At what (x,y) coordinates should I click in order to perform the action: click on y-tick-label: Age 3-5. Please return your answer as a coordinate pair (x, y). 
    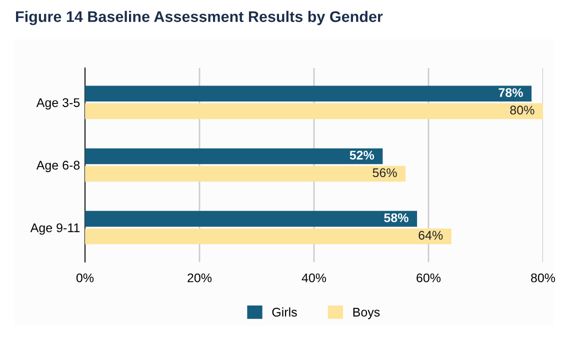
    Looking at the image, I should click on (58, 104).